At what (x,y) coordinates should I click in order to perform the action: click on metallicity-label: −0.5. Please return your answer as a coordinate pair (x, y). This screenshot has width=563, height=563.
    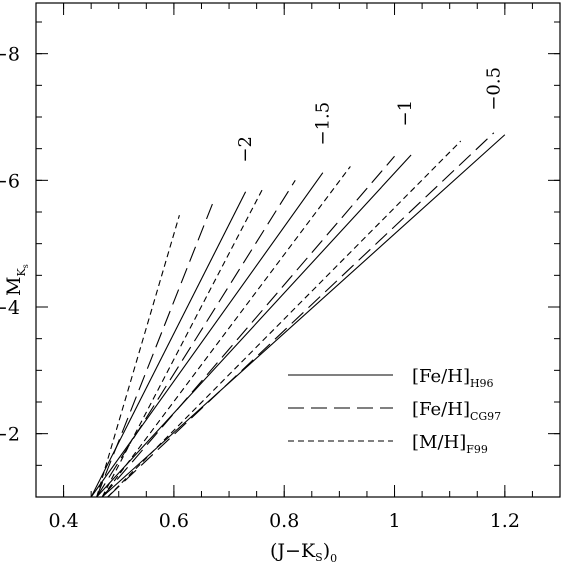
    Looking at the image, I should click on (493, 89).